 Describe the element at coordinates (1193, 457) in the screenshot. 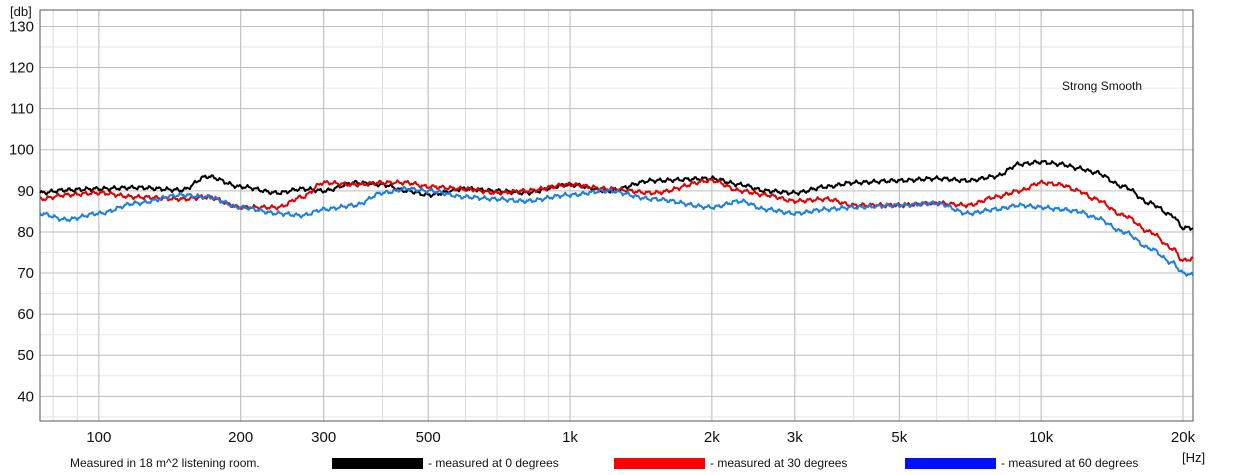

I see `x-axis-unit: [Hz]` at that location.